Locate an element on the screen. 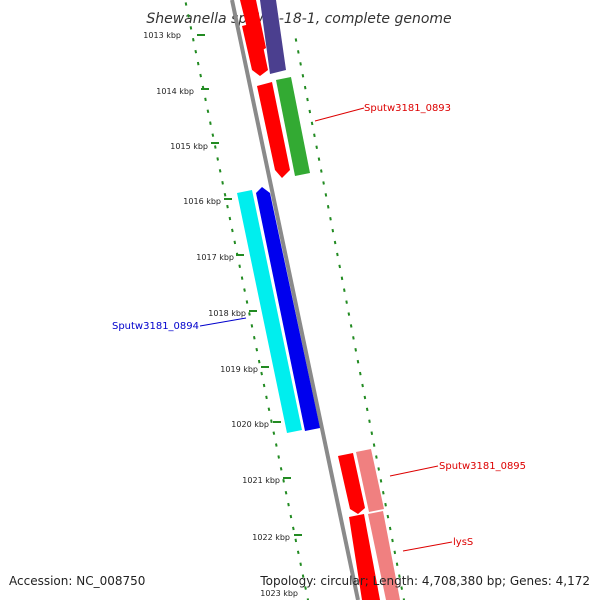 This screenshot has height=600, width=600. cds-pink-lyss is located at coordinates (384, 555).